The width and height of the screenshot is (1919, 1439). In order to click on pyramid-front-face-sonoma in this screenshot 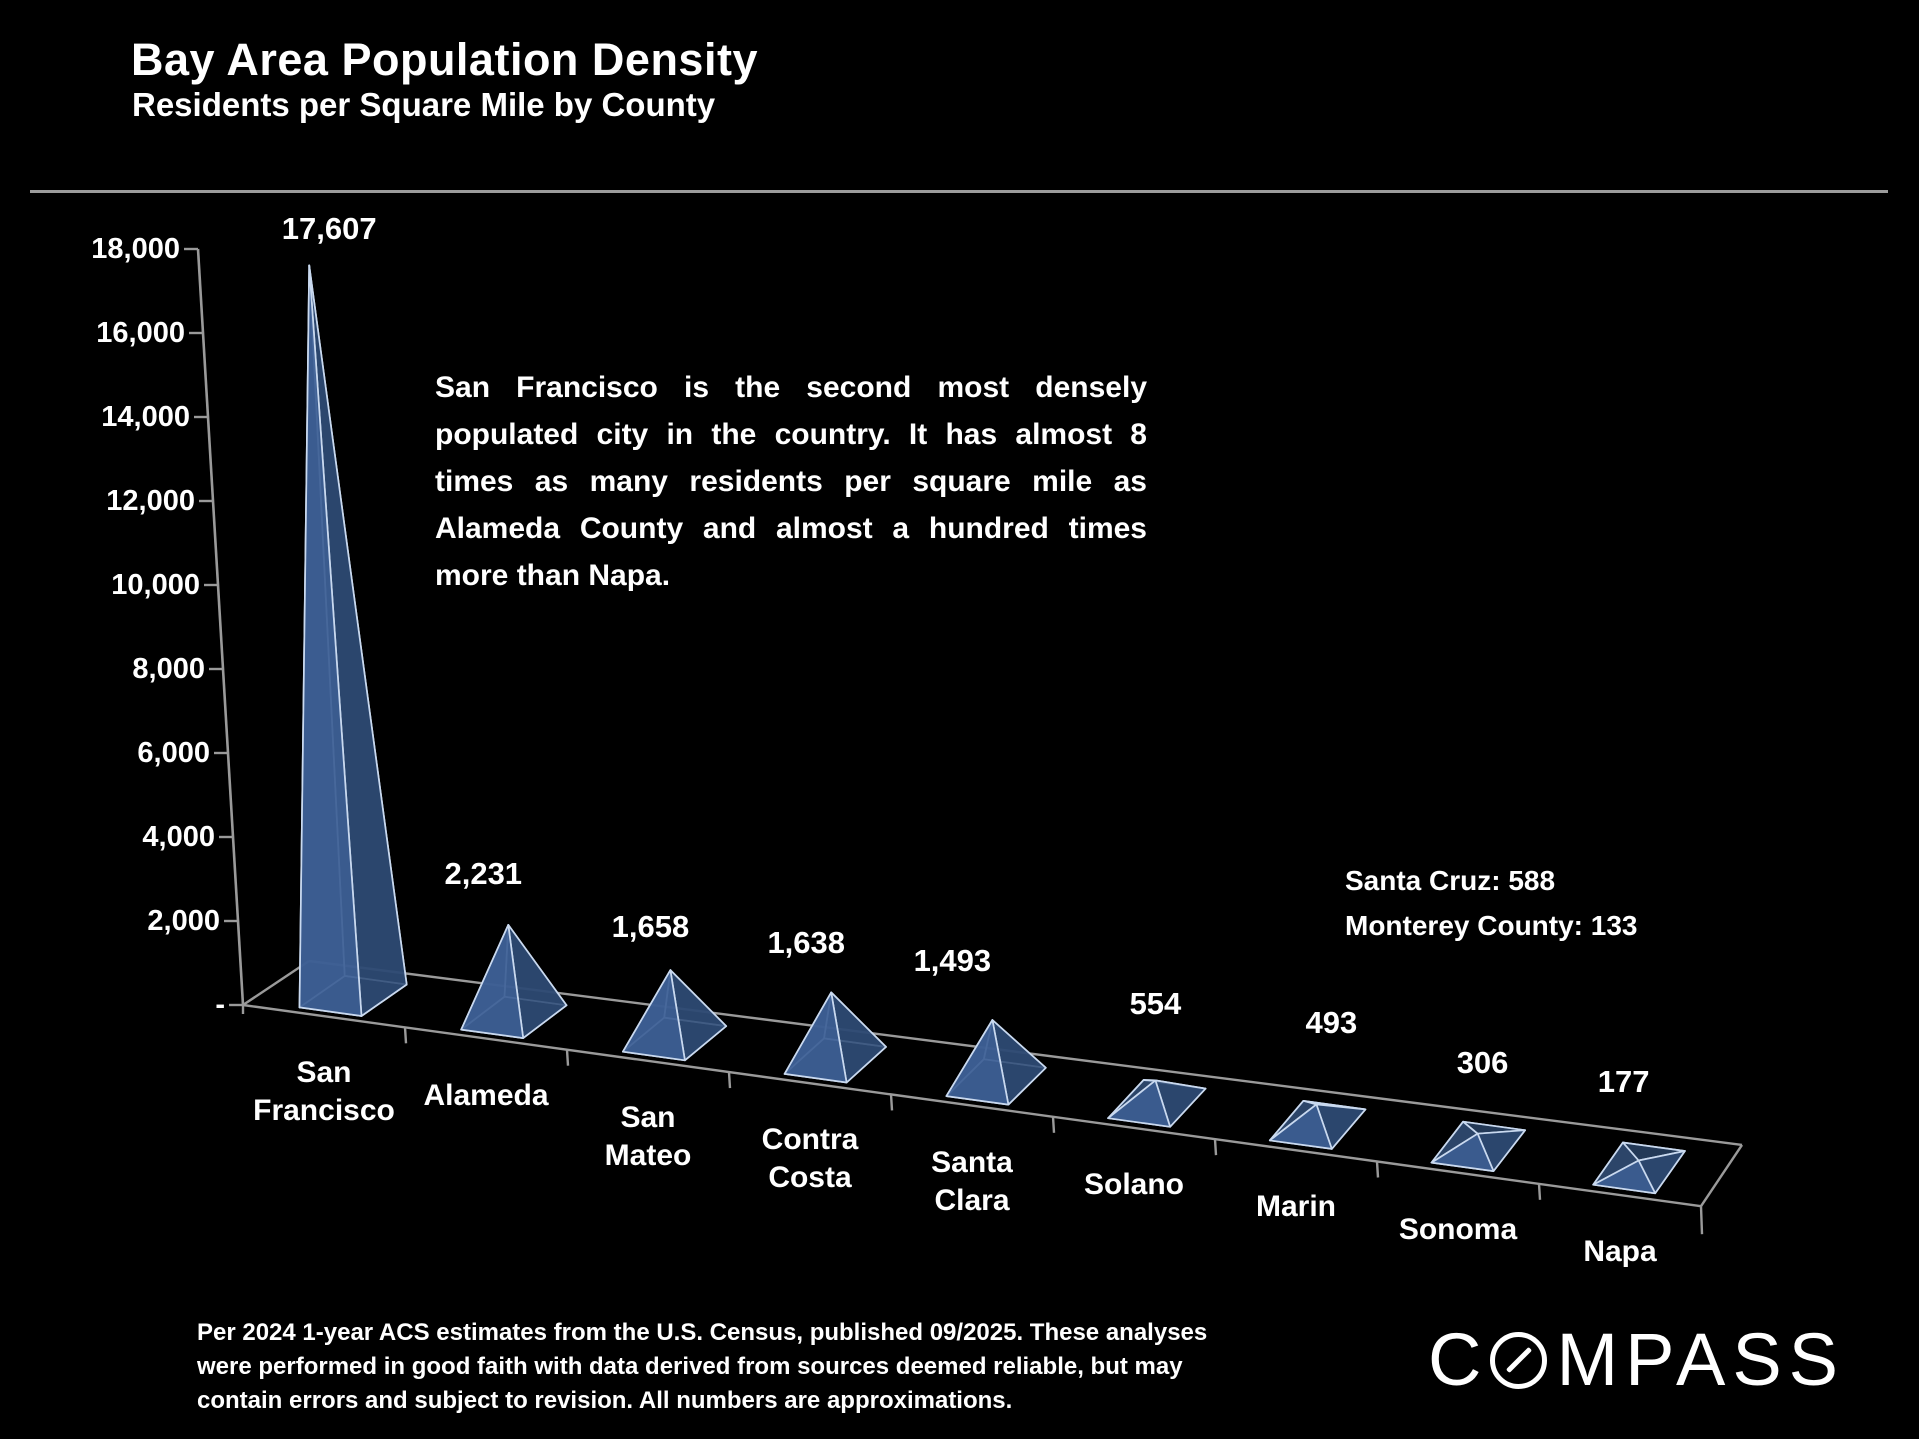, I will do `click(1462, 1152)`.